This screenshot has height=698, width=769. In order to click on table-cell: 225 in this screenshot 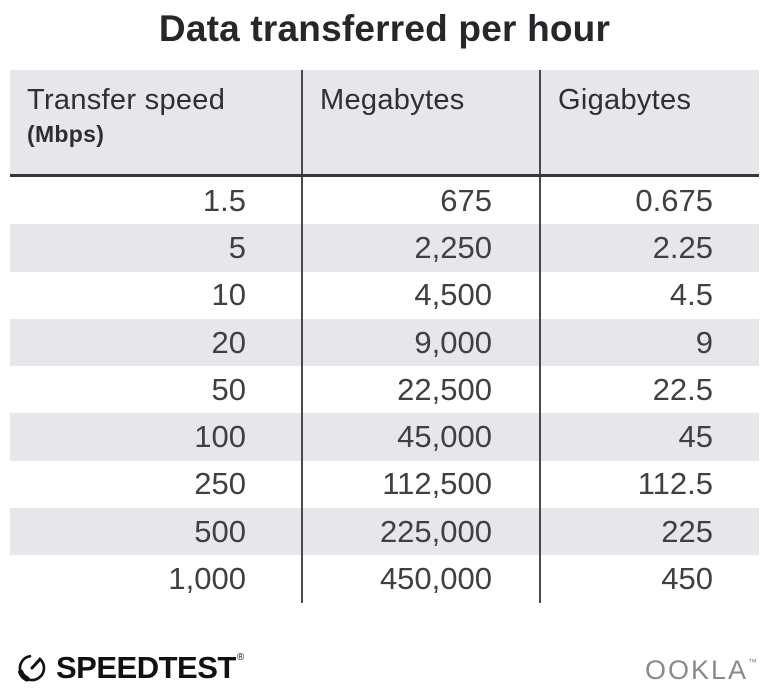, I will do `click(649, 532)`.